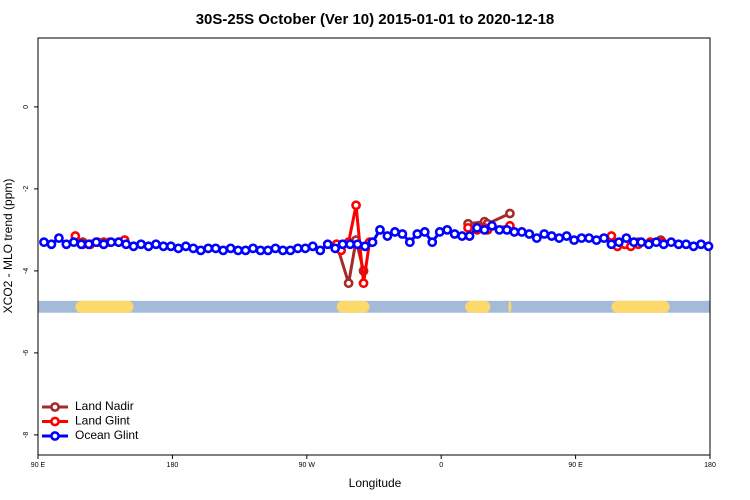 The image size is (750, 500). I want to click on x-tick-label: 90 E, so click(38, 465).